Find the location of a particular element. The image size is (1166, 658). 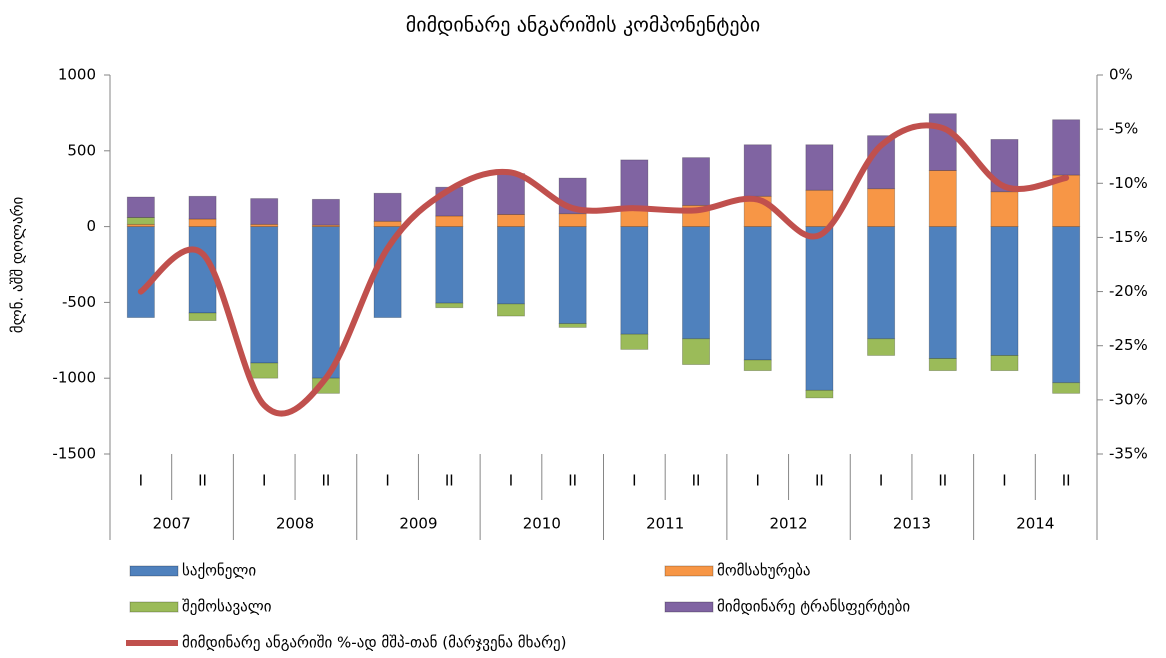

y2-tick-label: -30% is located at coordinates (1128, 399).